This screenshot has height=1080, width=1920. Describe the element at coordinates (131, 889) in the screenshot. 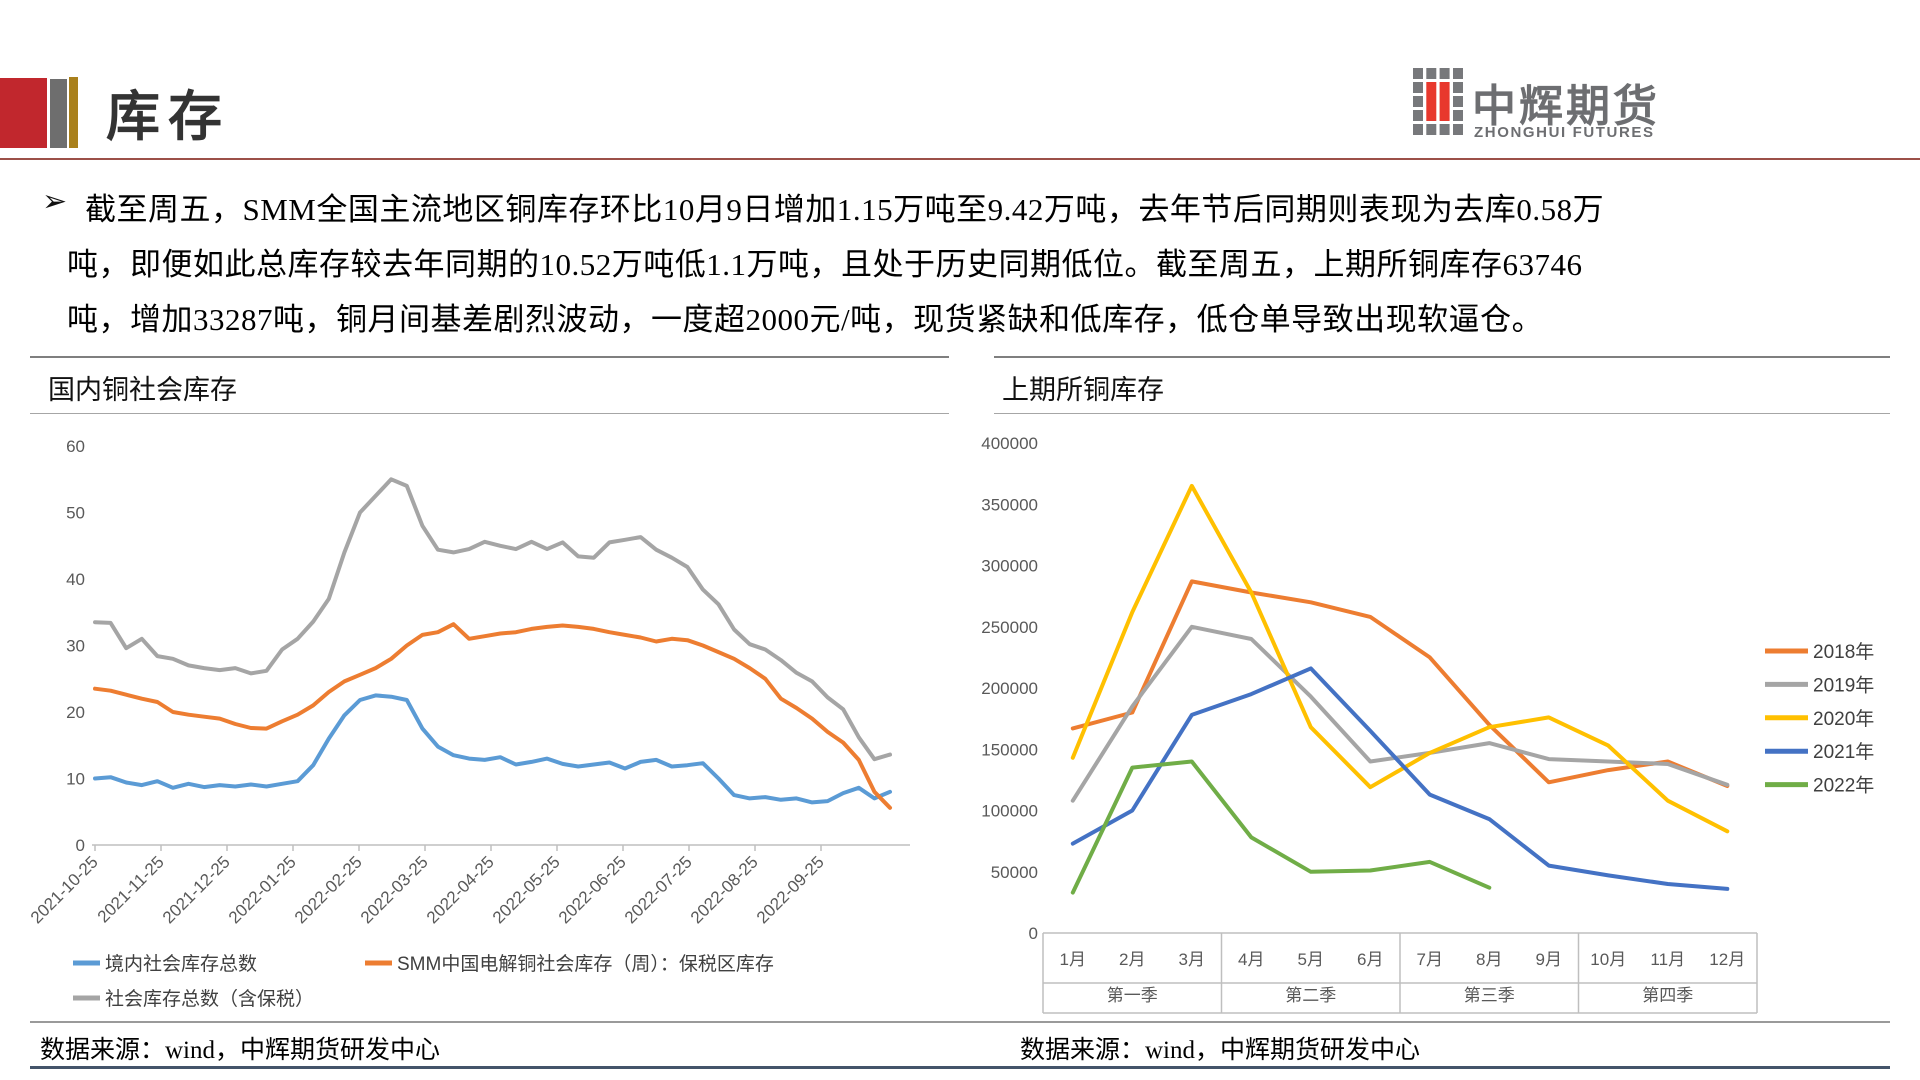

I see `svg-text: 2021-11-25` at that location.